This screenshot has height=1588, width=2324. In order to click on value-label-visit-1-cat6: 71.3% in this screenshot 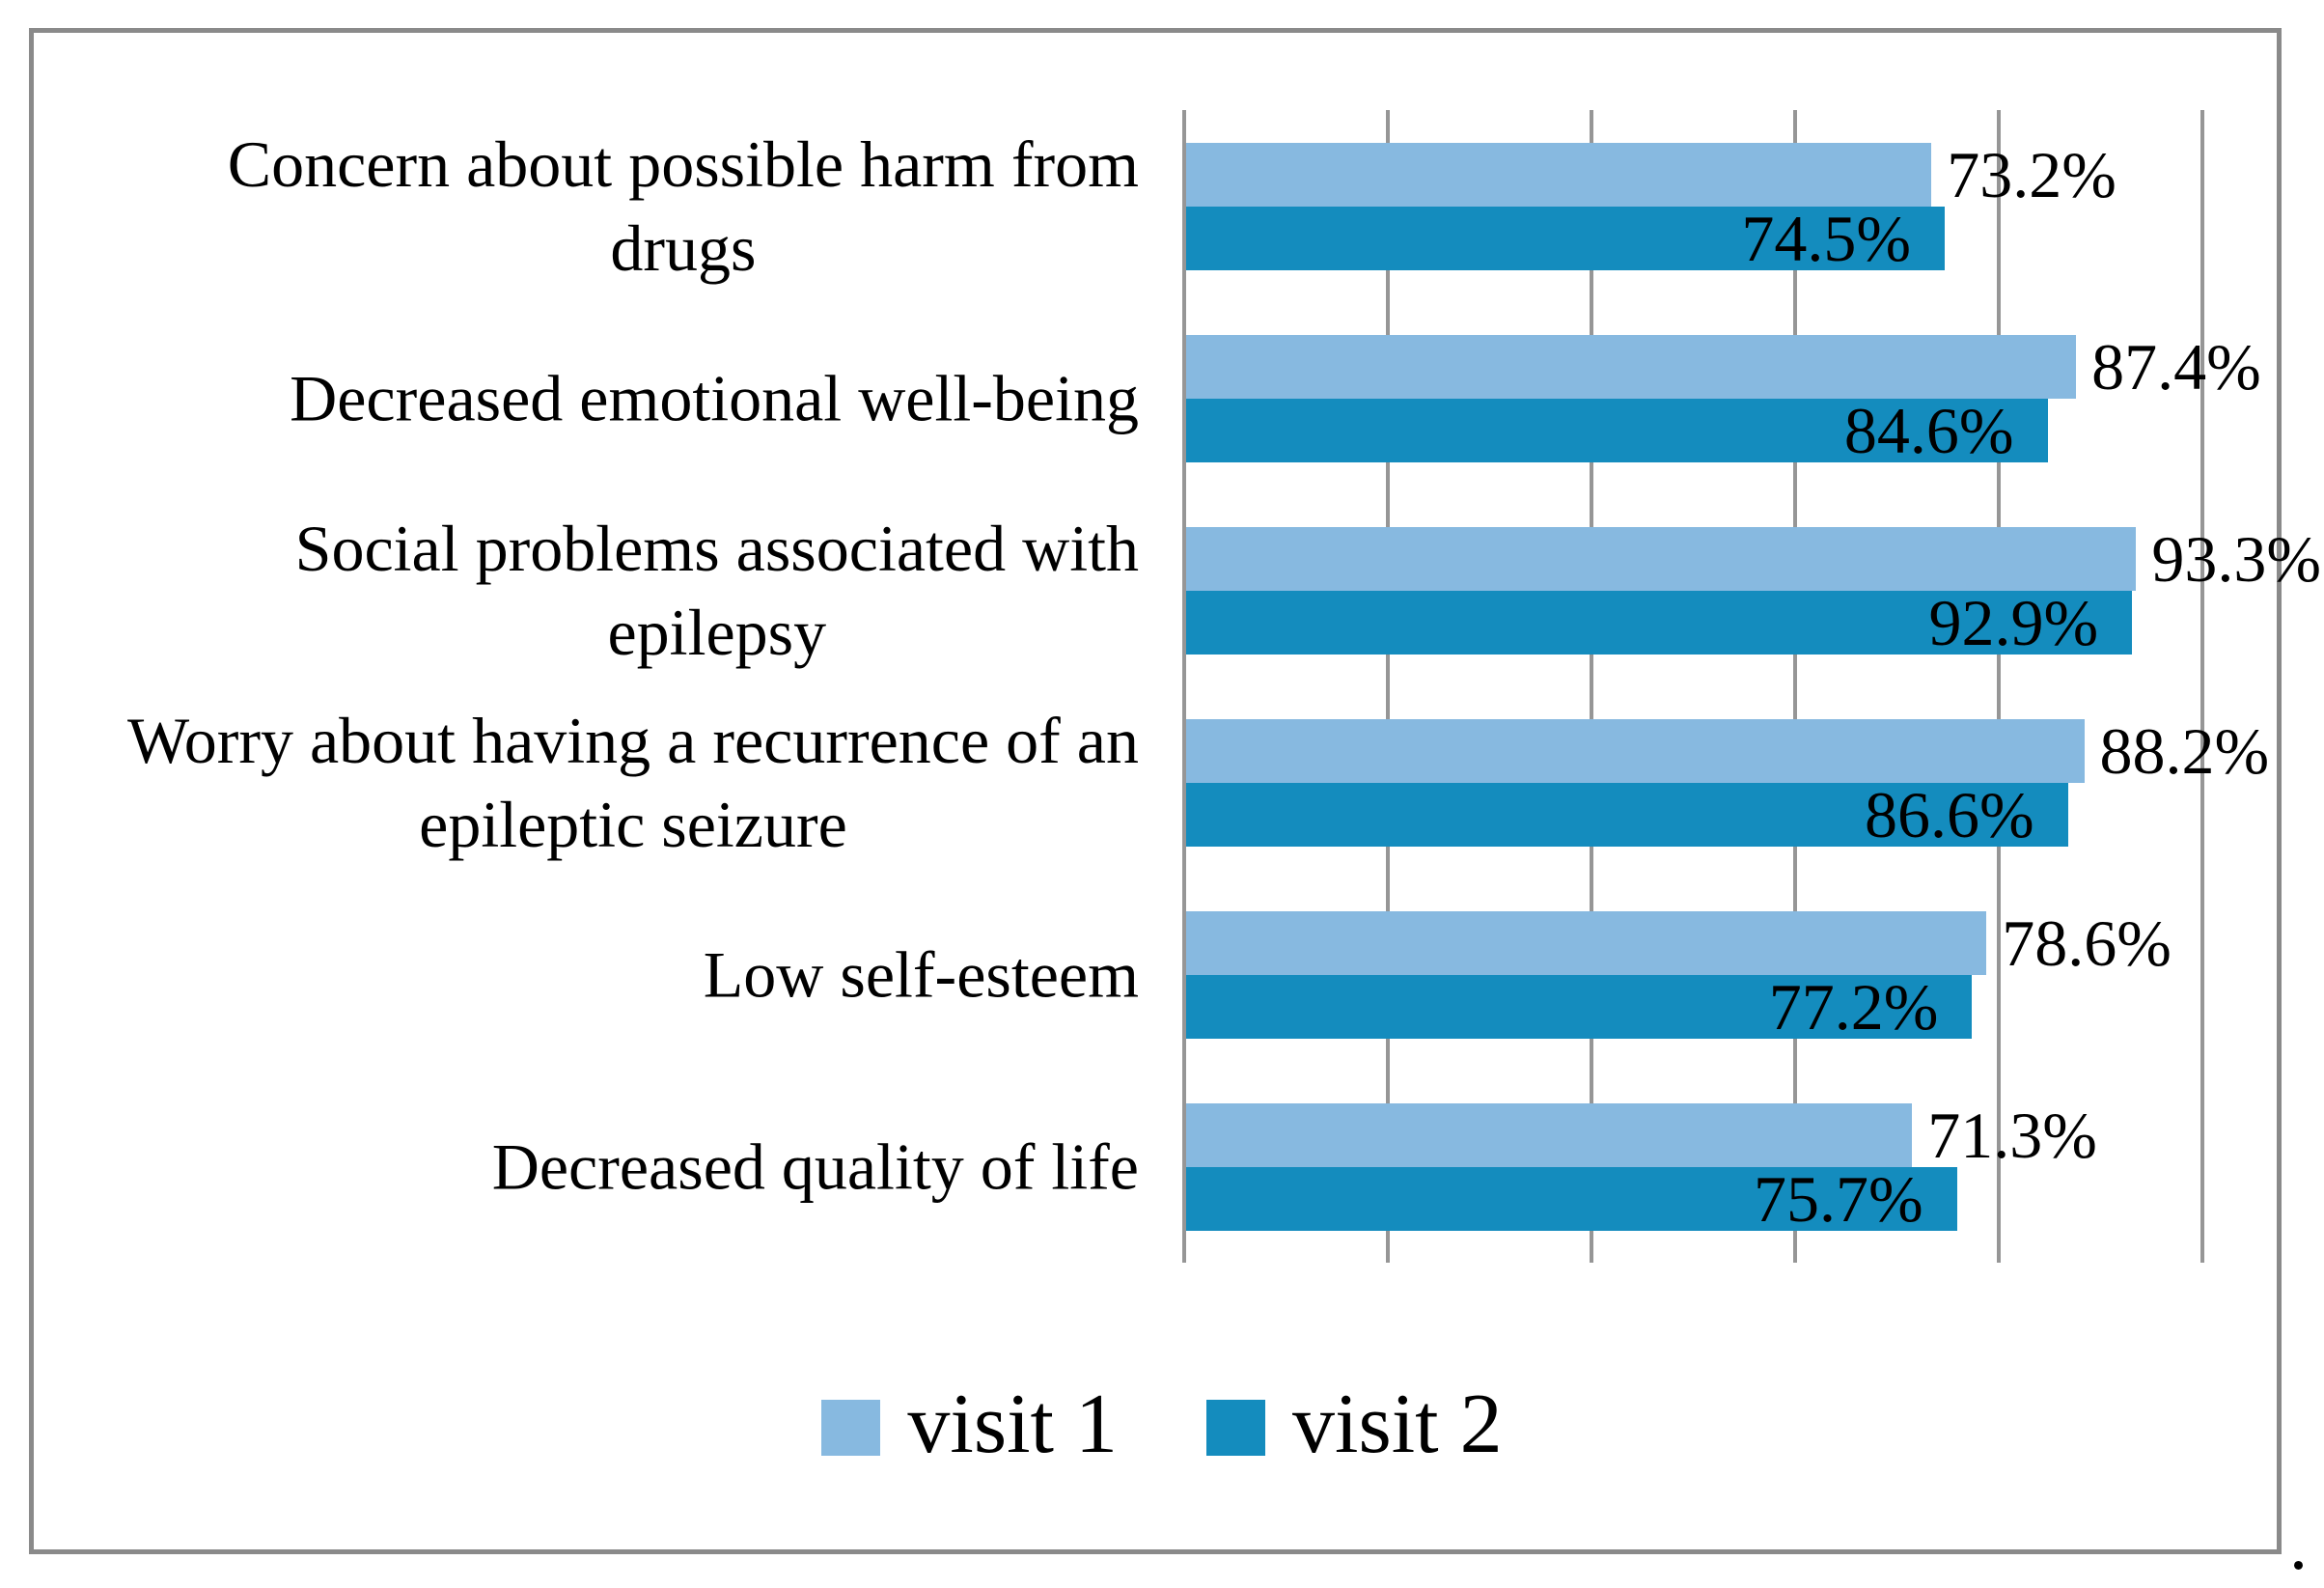, I will do `click(2012, 1135)`.